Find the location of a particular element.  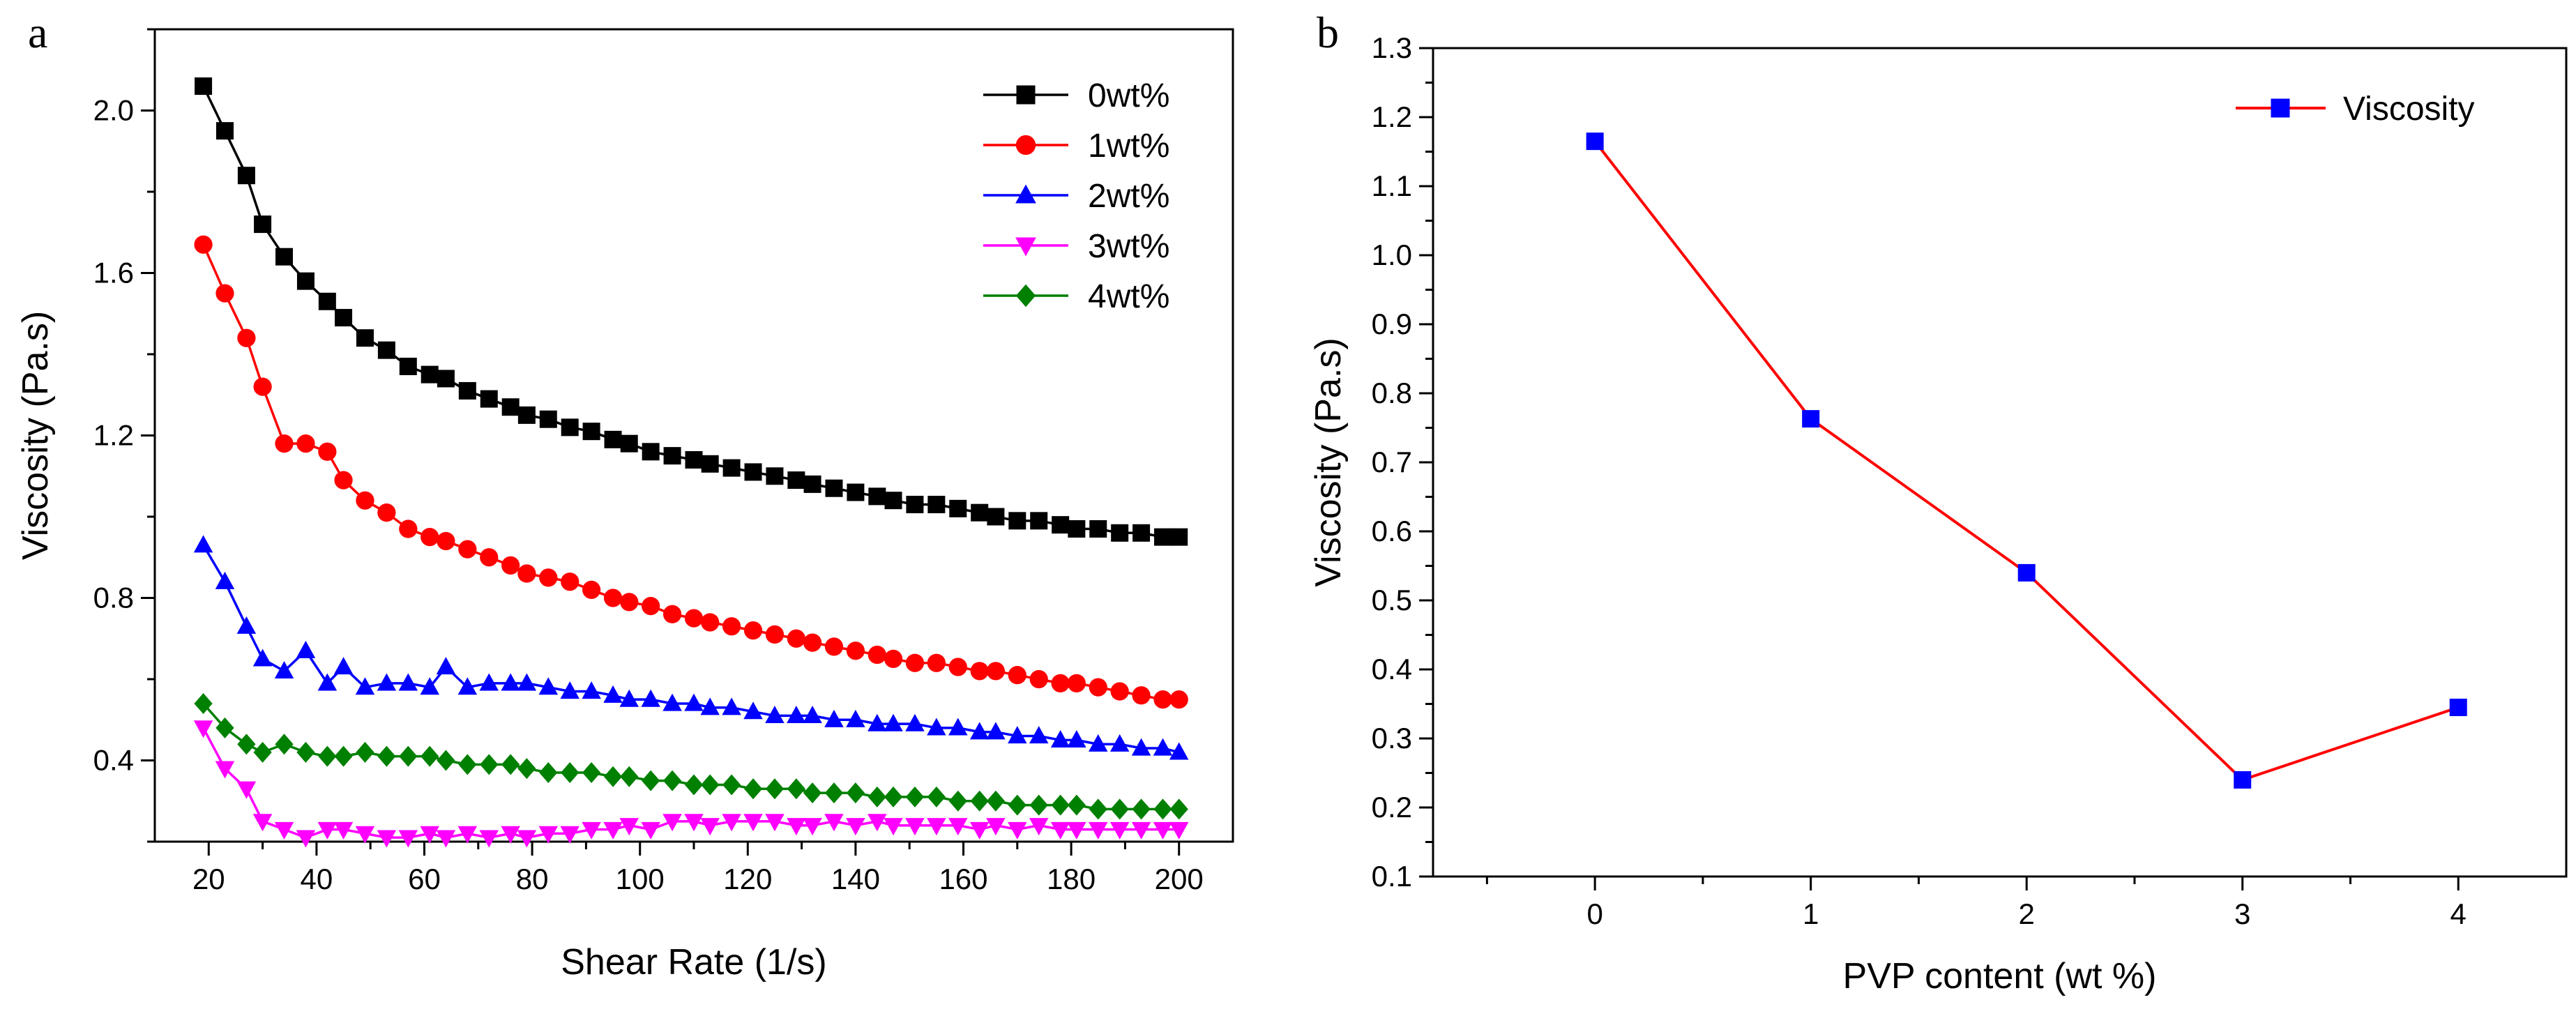

series-2wt% is located at coordinates (691, 647).